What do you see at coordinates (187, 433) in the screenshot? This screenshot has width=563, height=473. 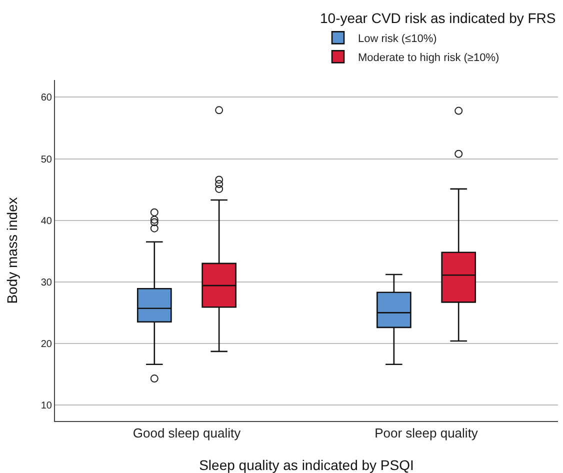 I see `x-tick-label: Good sleep quality` at bounding box center [187, 433].